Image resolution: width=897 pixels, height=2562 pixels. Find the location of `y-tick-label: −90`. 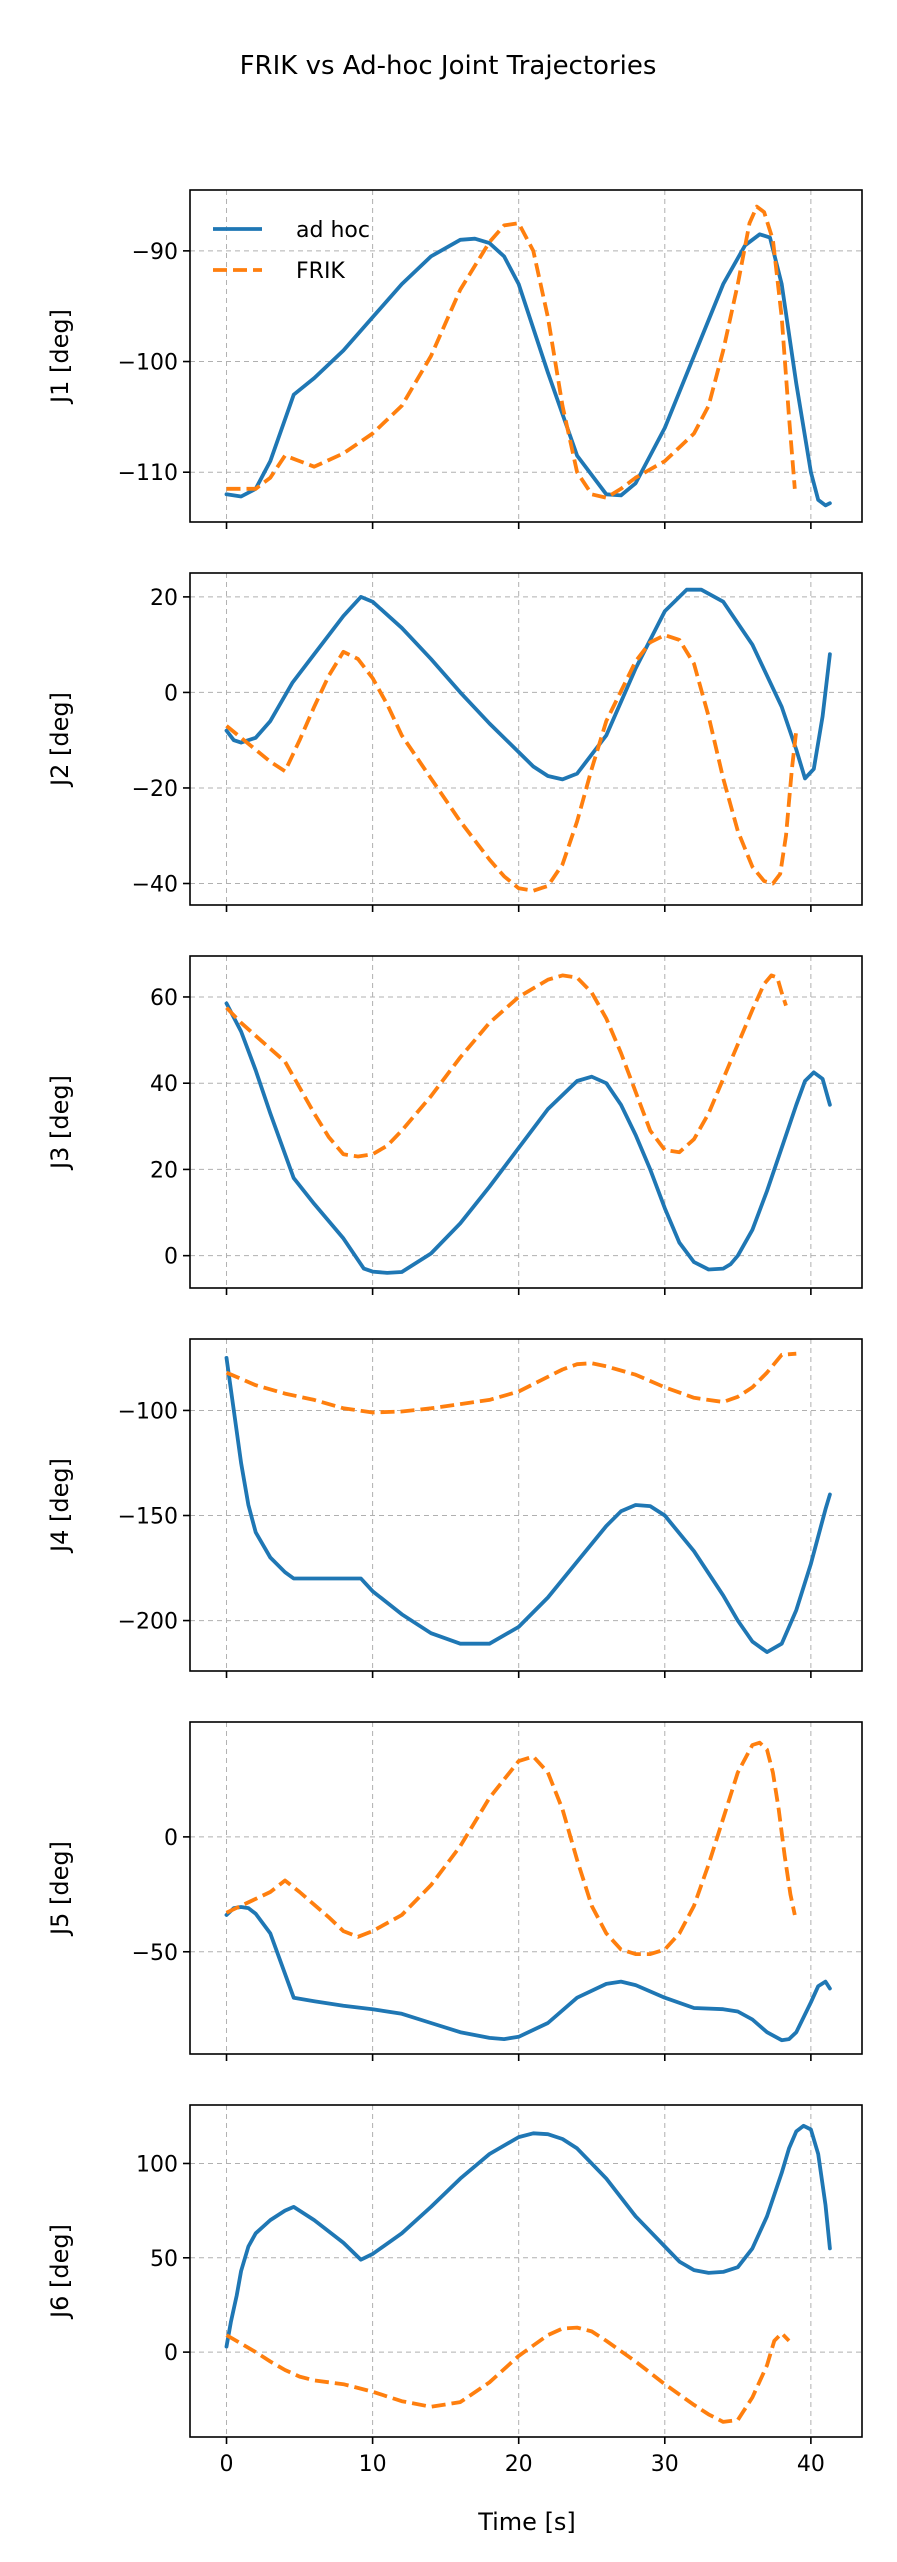

y-tick-label: −90 is located at coordinates (155, 252).